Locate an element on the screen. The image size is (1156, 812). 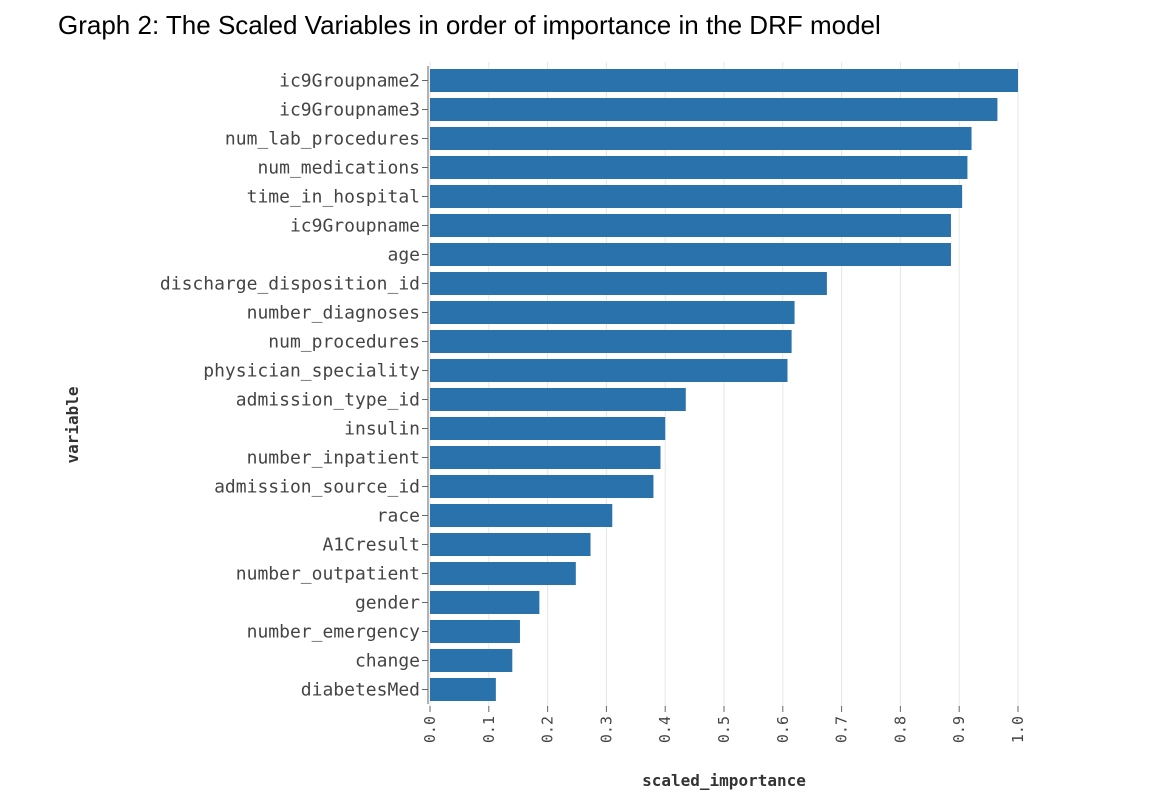
y-tick-label: A1Cresult is located at coordinates (371, 545).